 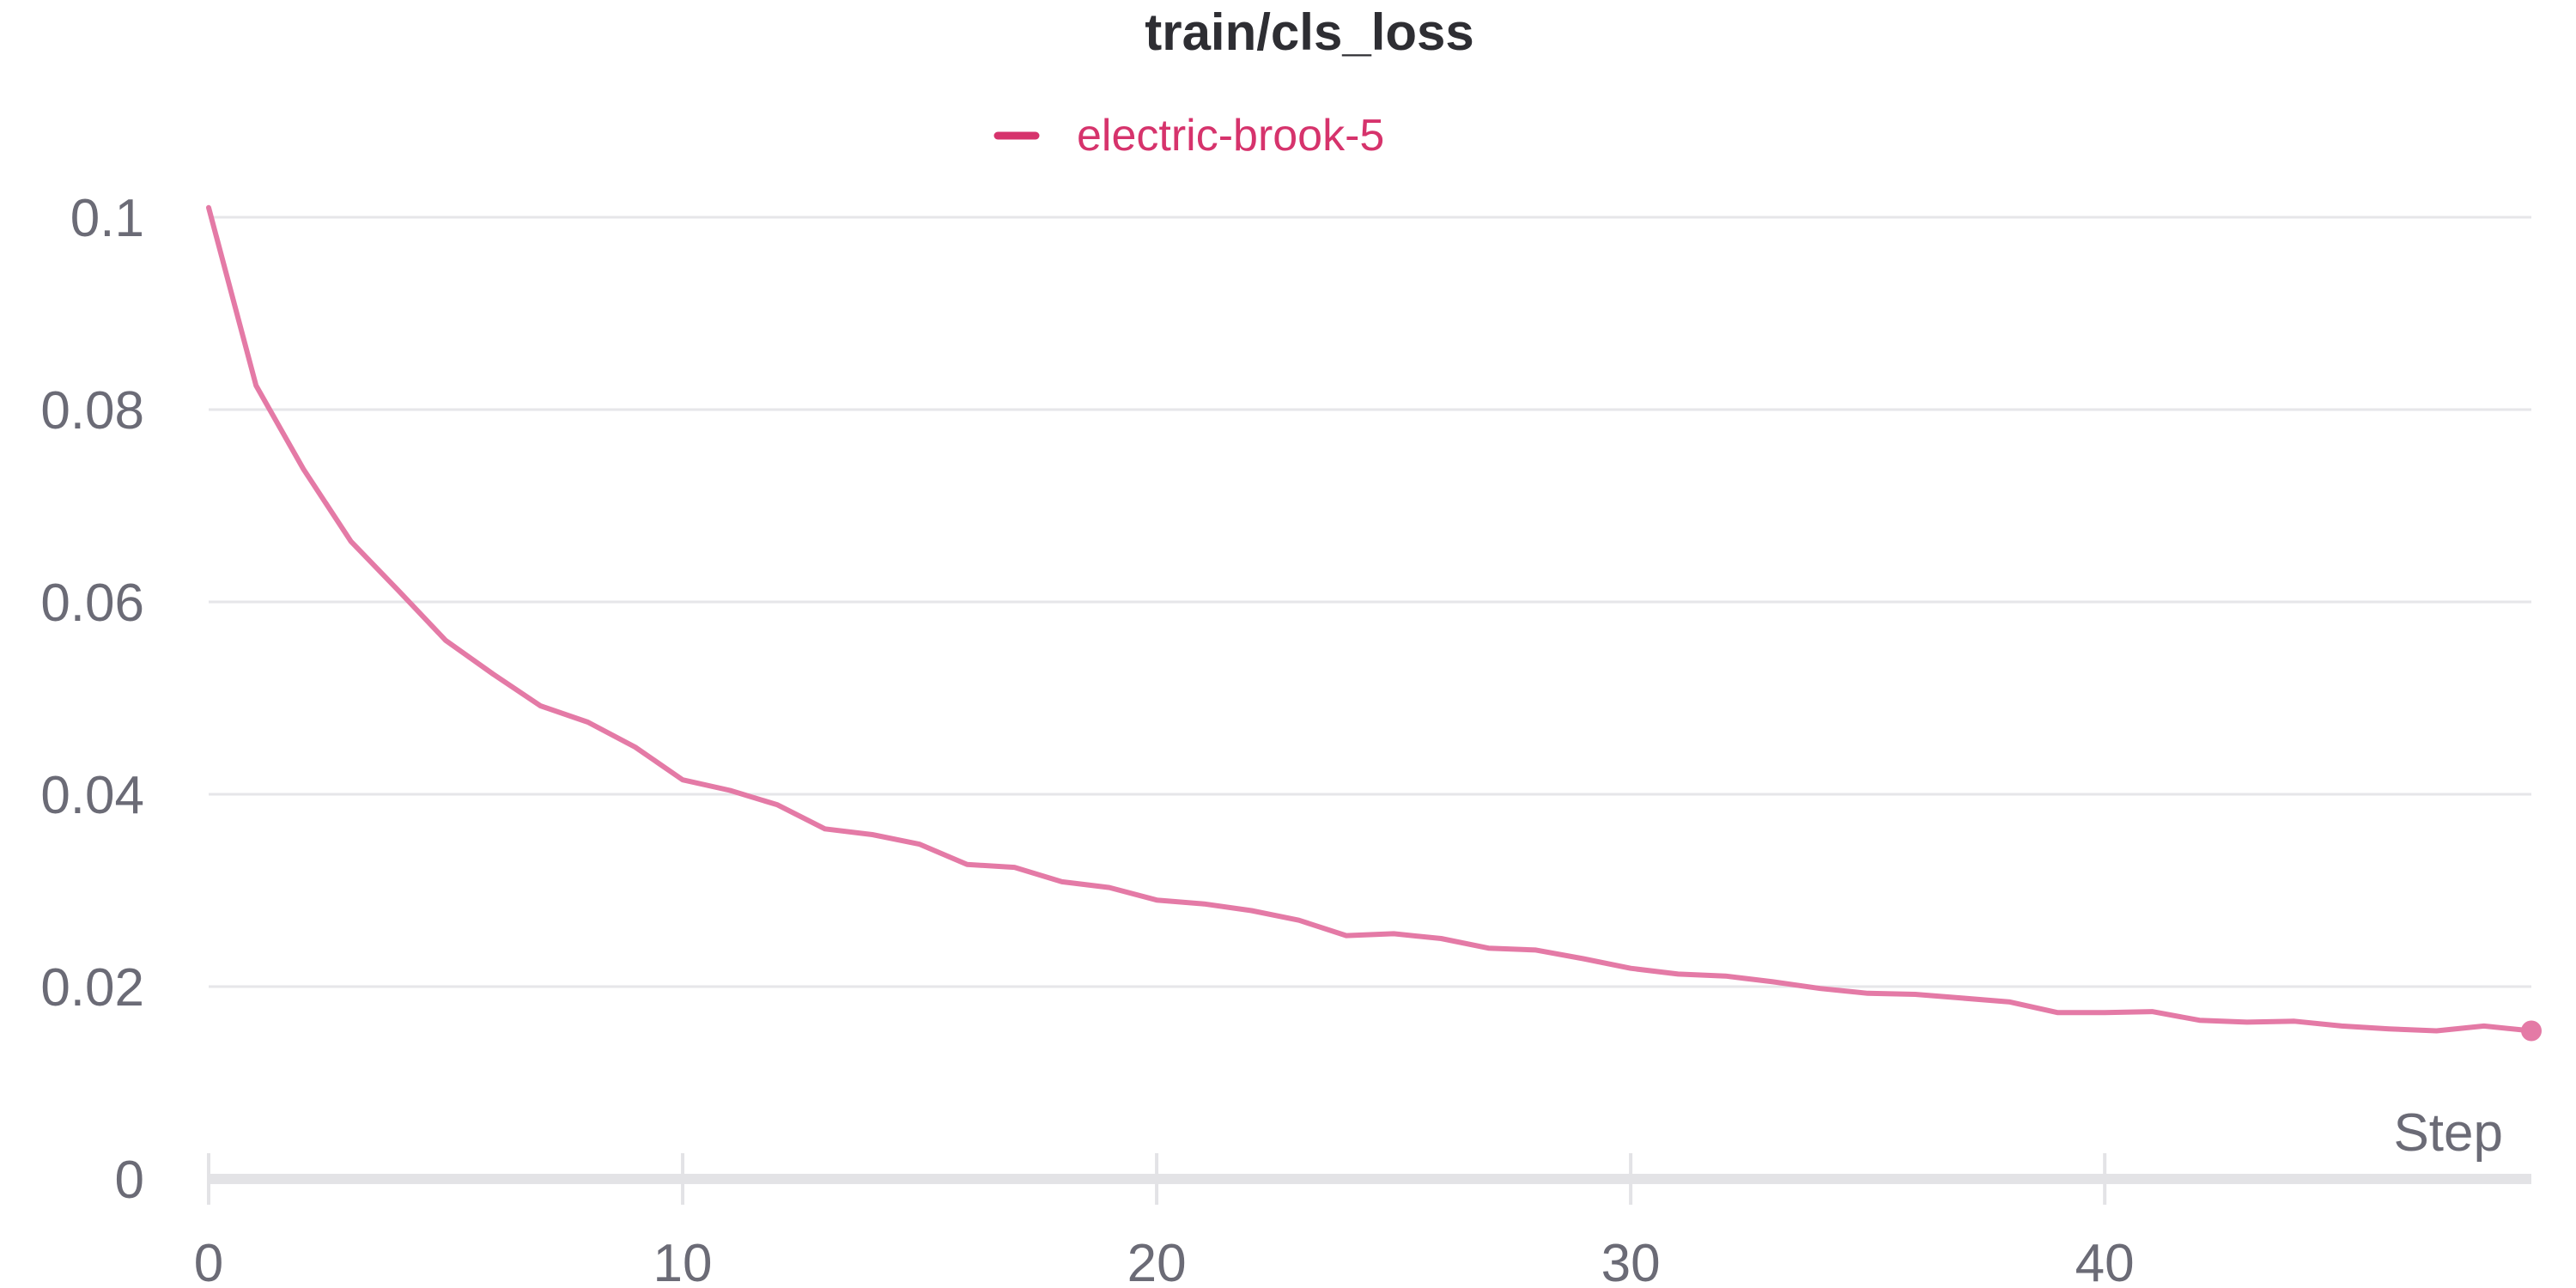 I want to click on y-tick-label: 0.08, so click(x=92, y=410).